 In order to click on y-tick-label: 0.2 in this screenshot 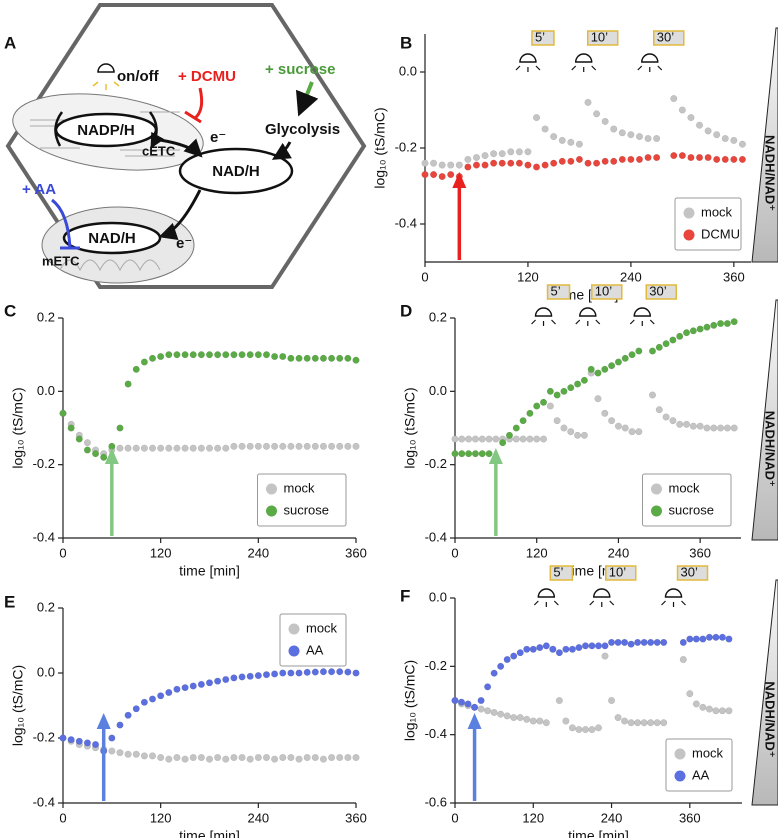, I will do `click(438, 316)`.